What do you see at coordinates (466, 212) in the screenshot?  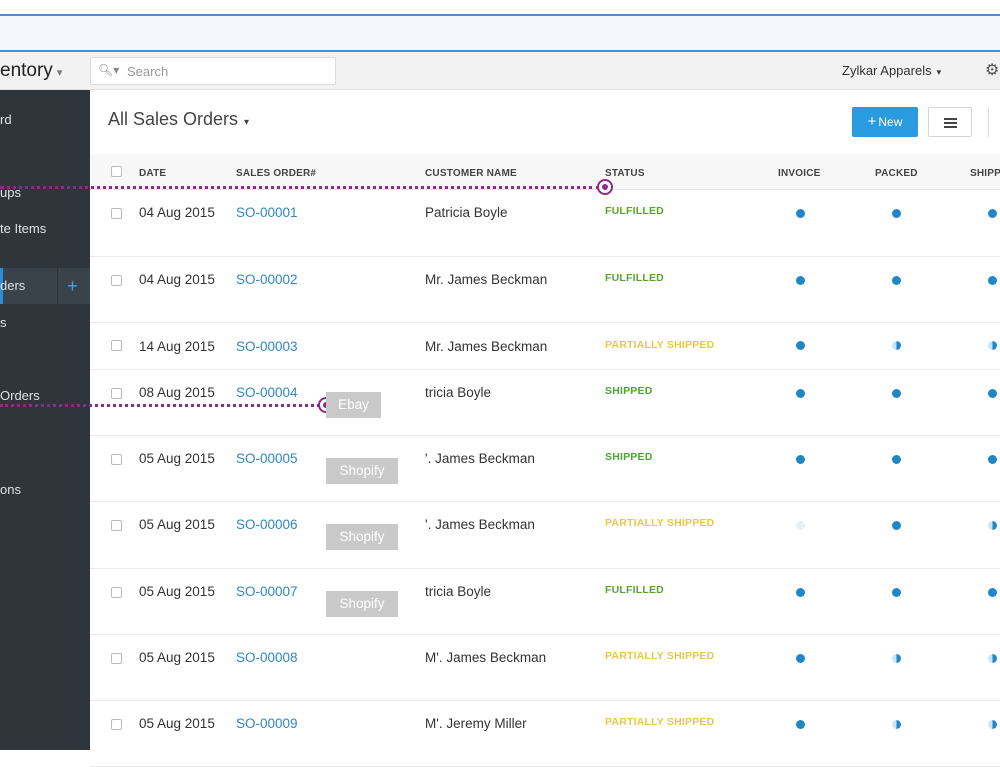 I see `customer-name: Patricia Boyle` at bounding box center [466, 212].